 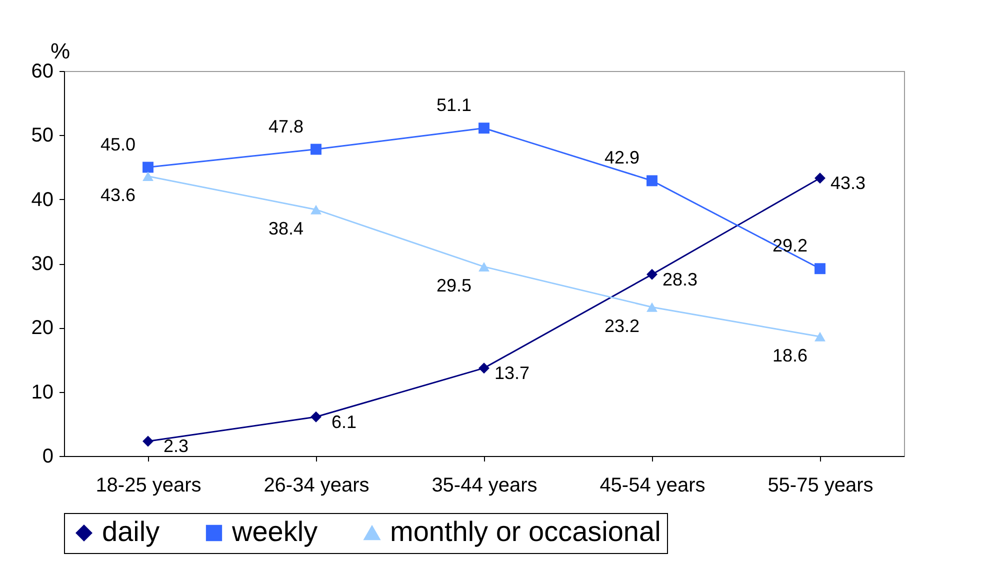 What do you see at coordinates (680, 279) in the screenshot?
I see `data-label: 28.3` at bounding box center [680, 279].